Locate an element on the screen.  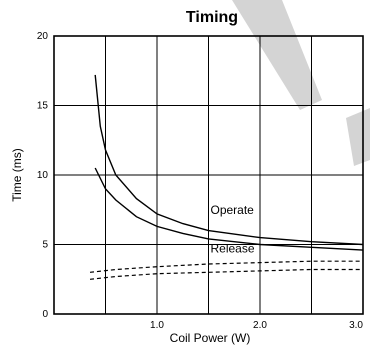
y-tick-label: 15 is located at coordinates (43, 106).